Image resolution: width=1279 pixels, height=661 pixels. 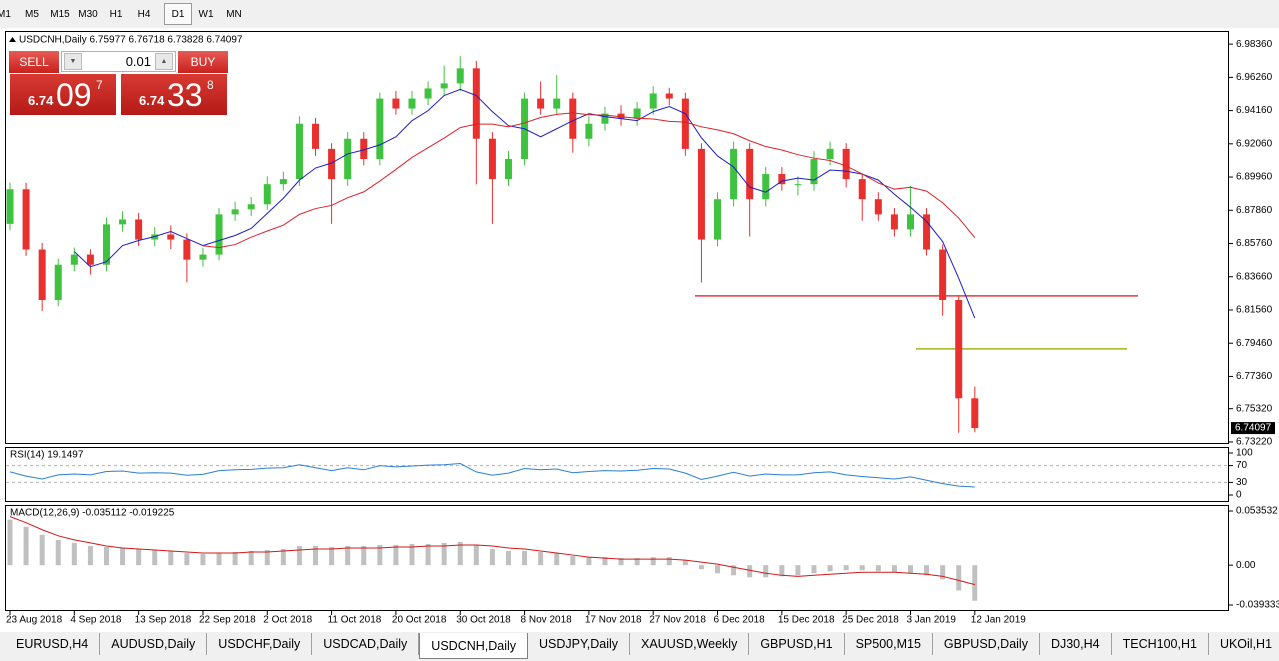 What do you see at coordinates (53, 644) in the screenshot?
I see `chart-tab: EURUSD,H4` at bounding box center [53, 644].